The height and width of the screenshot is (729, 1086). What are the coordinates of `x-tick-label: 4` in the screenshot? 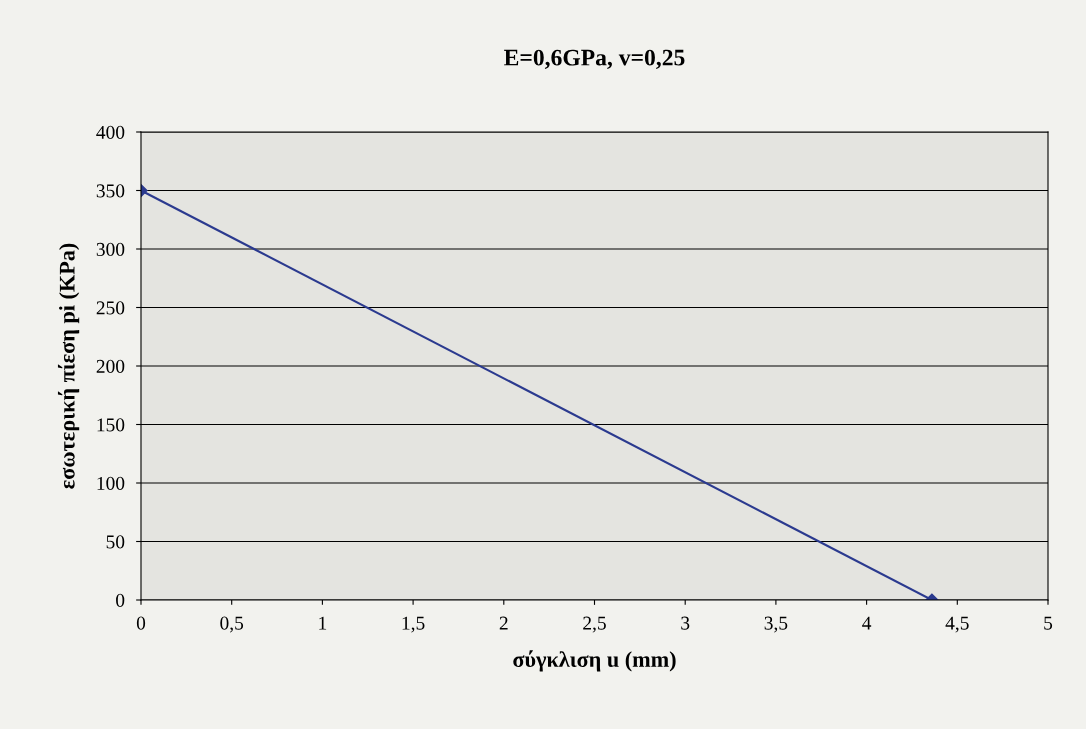 It's located at (867, 623).